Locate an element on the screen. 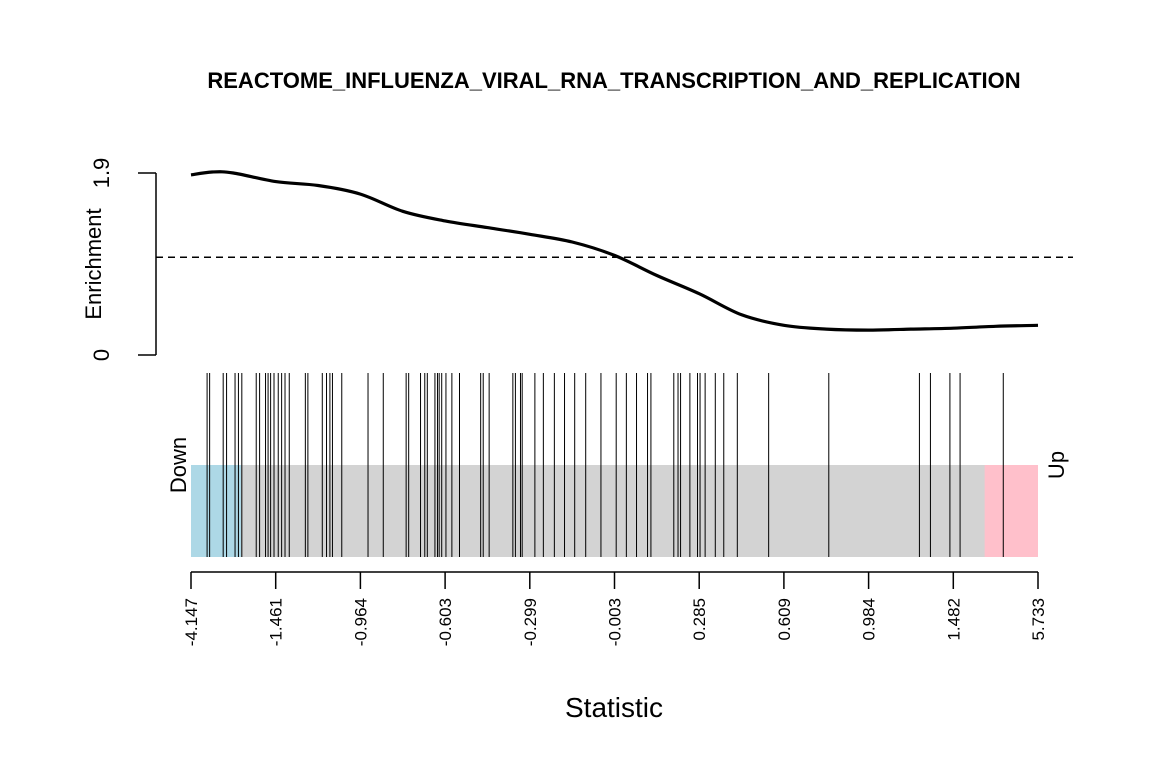  y-axis-label: Enrichment is located at coordinates (93, 263).